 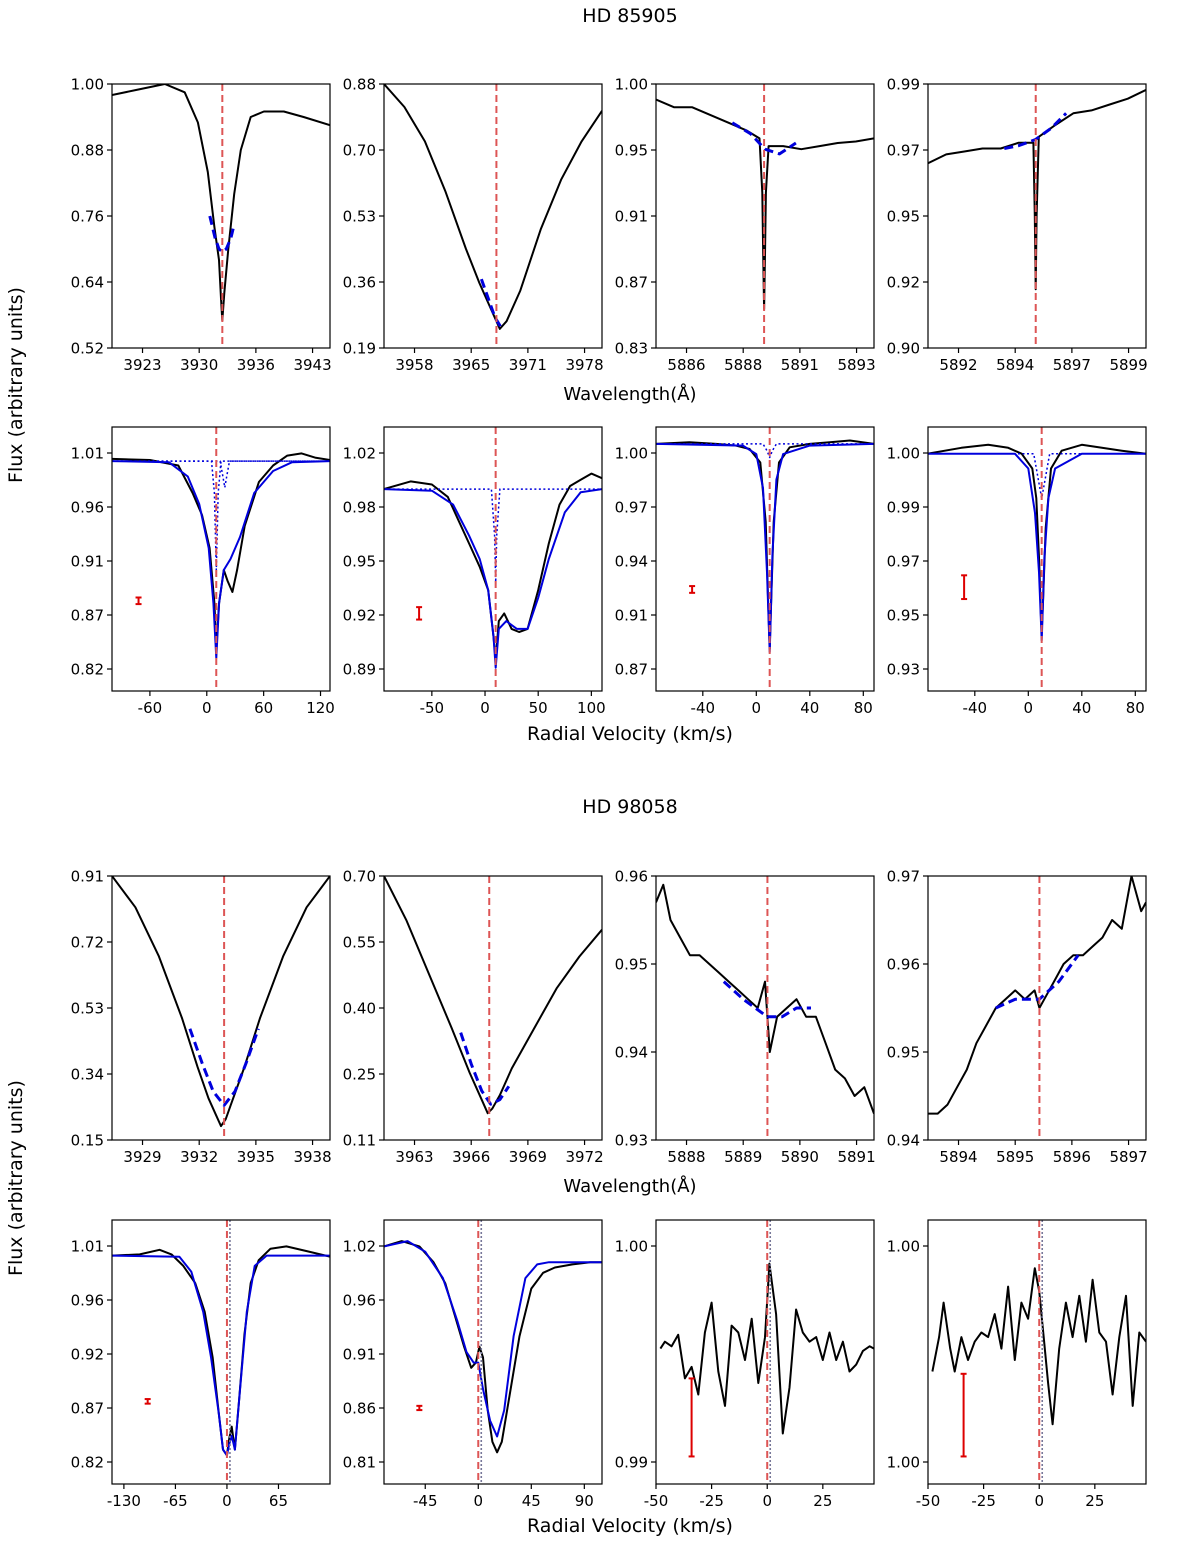 What do you see at coordinates (87, 943) in the screenshot?
I see `ytick-label: 0.72` at bounding box center [87, 943].